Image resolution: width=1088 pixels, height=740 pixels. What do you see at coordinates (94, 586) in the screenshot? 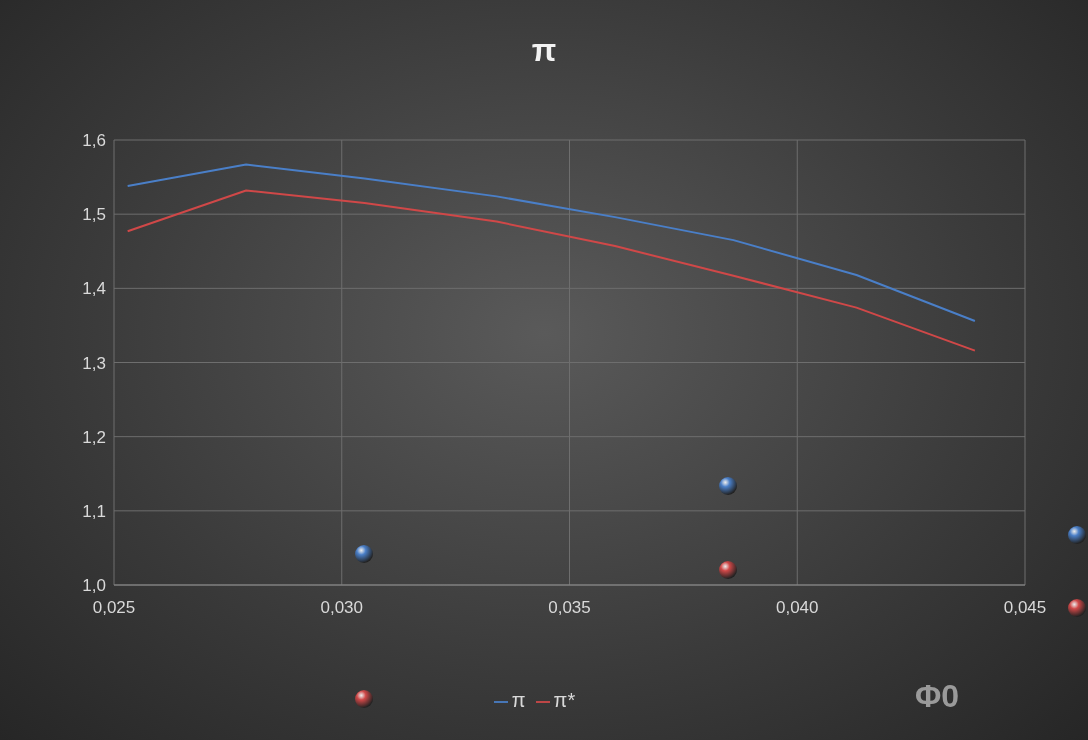
I see `y-tick-label: 1,0` at bounding box center [94, 586].